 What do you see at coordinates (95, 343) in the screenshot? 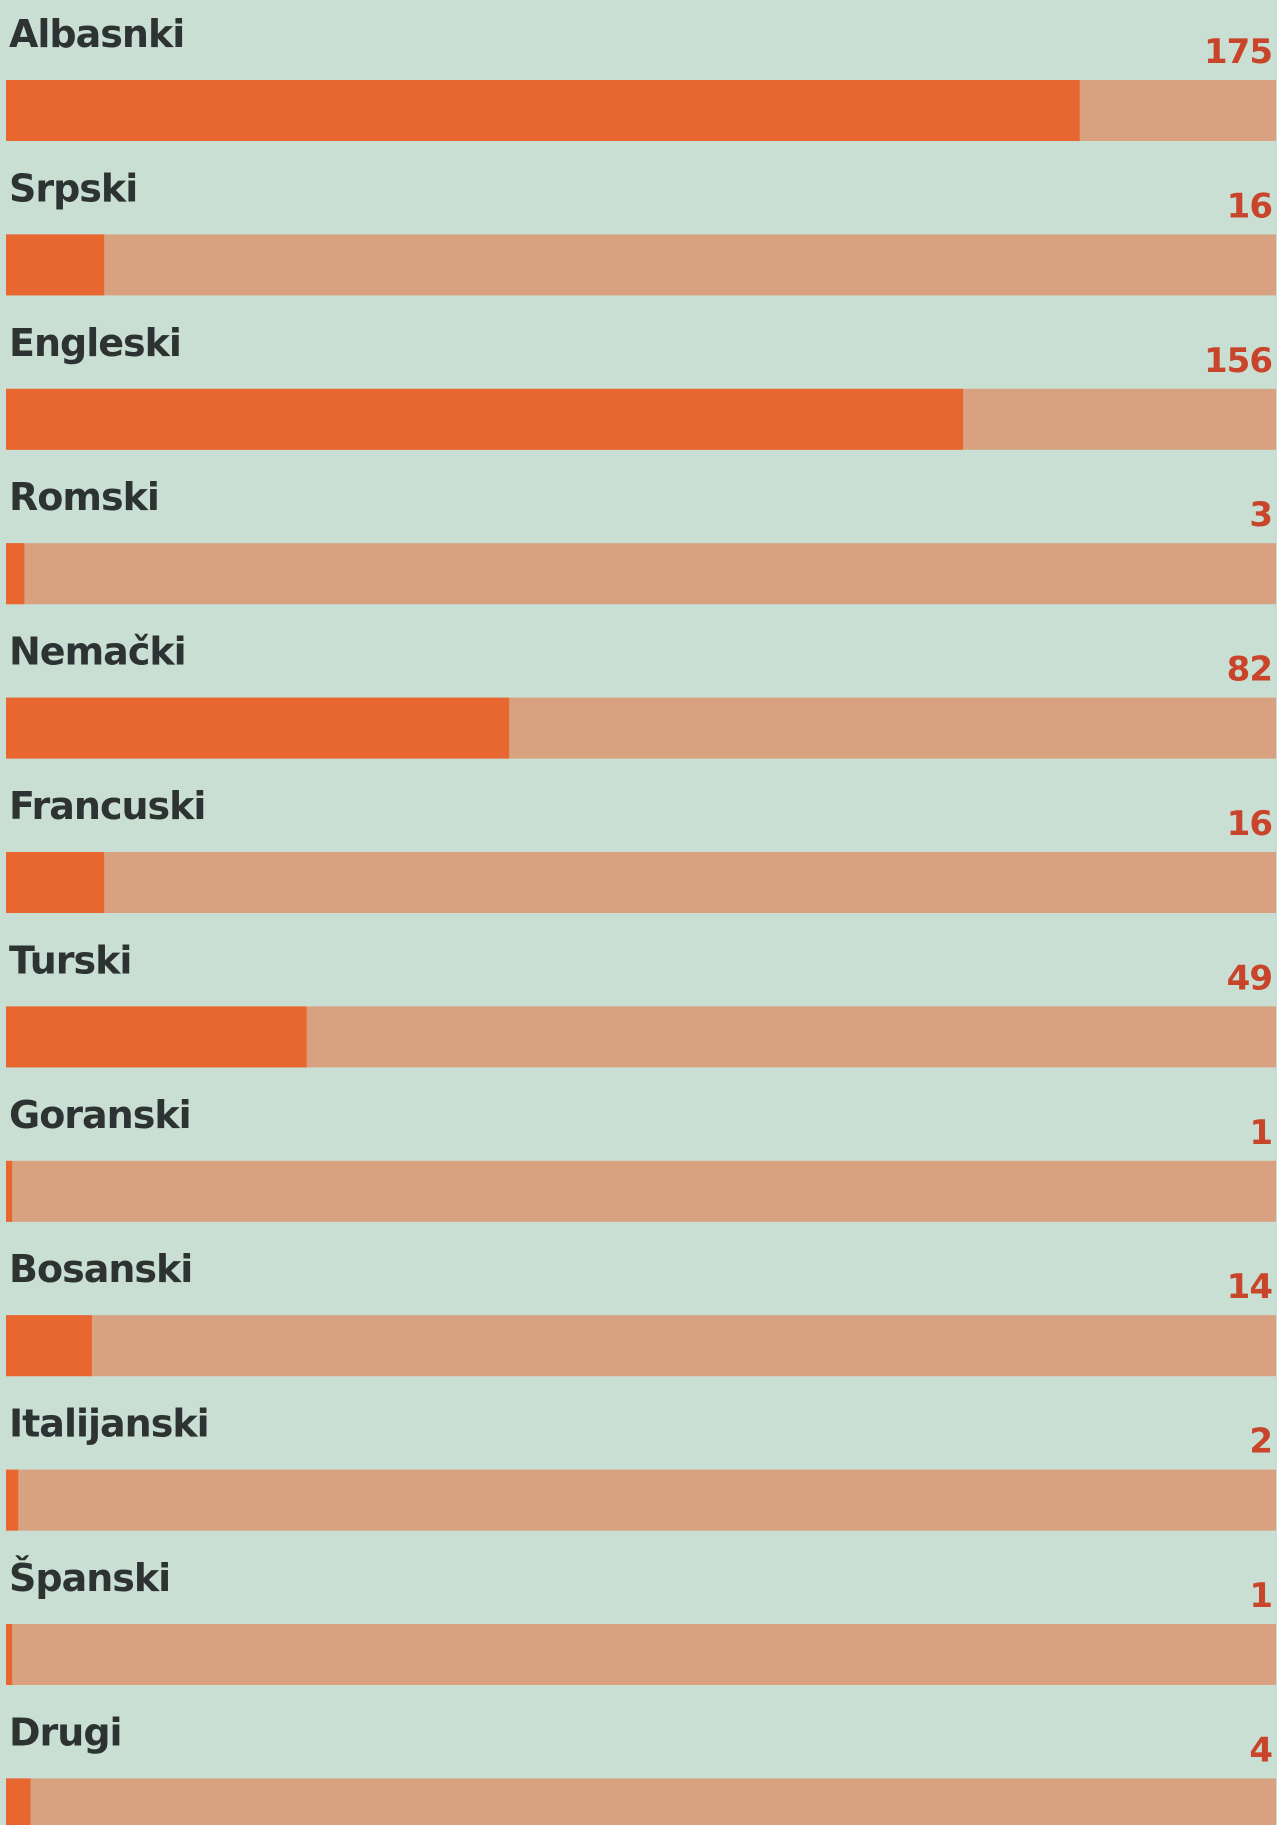
I see `category-label: Engleski` at bounding box center [95, 343].